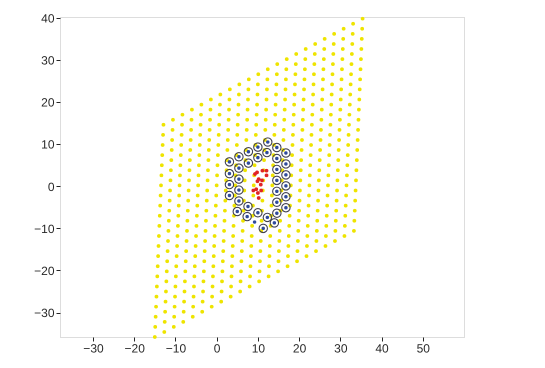 This screenshot has width=545, height=368. Describe the element at coordinates (382, 349) in the screenshot. I see `x-tick-label: 40` at that location.